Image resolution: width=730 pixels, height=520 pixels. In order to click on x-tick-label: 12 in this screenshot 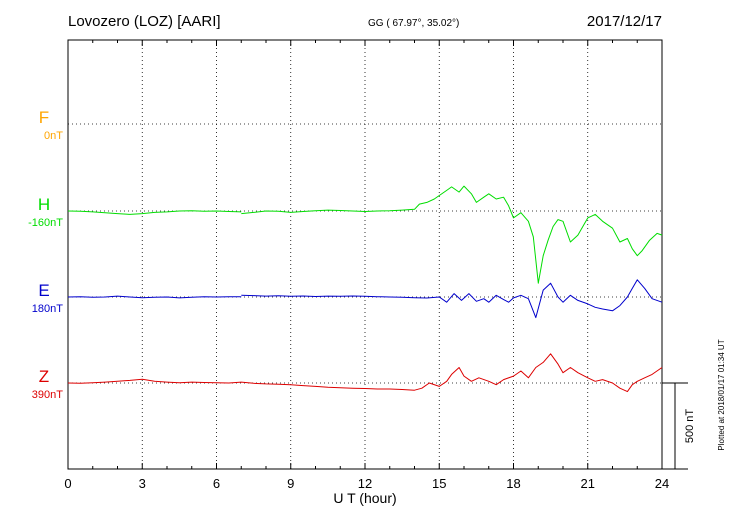, I will do `click(365, 483)`.